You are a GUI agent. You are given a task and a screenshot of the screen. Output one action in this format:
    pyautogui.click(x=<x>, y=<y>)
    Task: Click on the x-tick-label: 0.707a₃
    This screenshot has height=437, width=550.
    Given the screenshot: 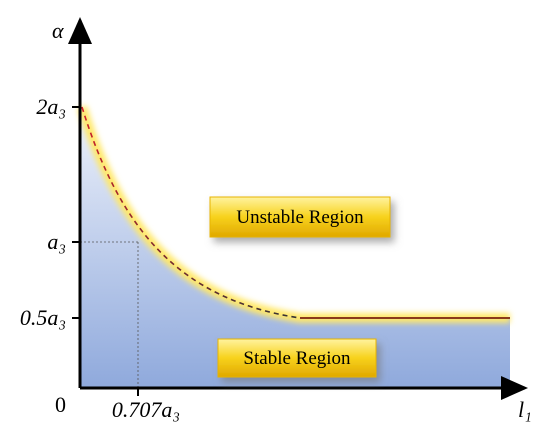 What is the action you would take?
    pyautogui.click(x=146, y=409)
    